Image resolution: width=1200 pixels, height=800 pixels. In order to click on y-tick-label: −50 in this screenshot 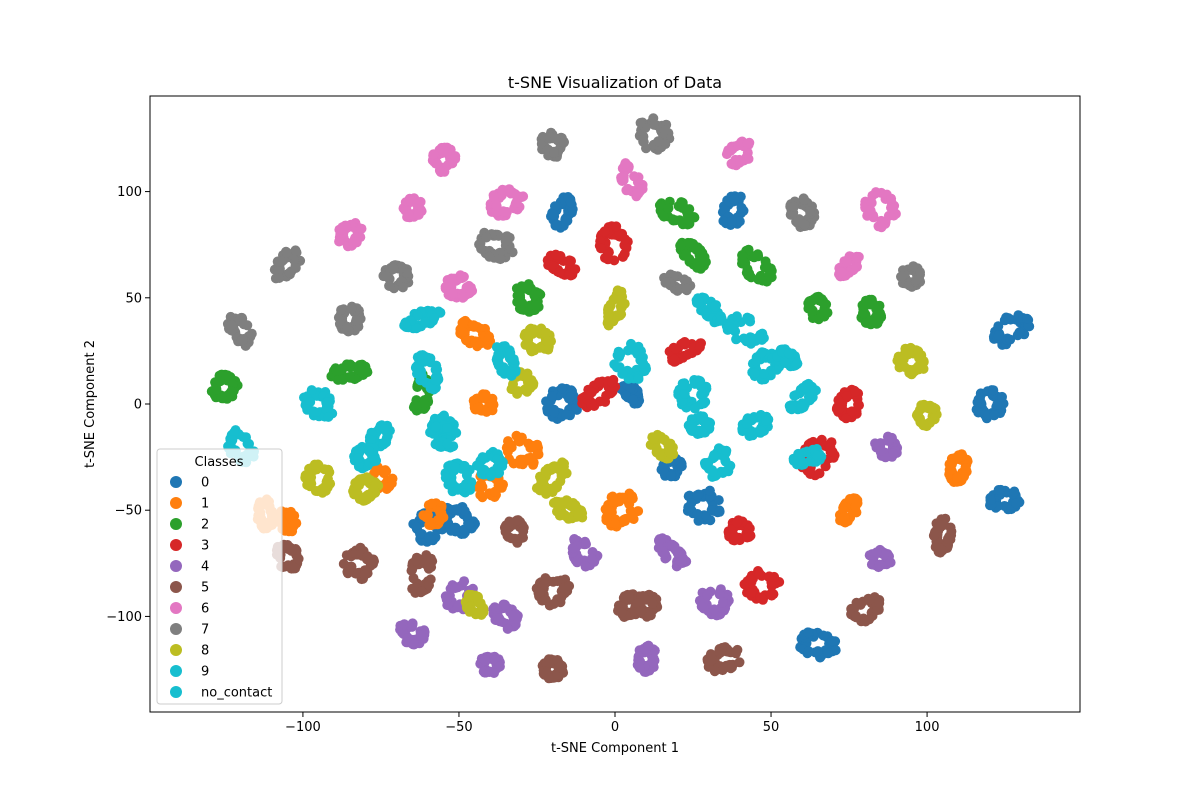, I will do `click(128, 511)`.